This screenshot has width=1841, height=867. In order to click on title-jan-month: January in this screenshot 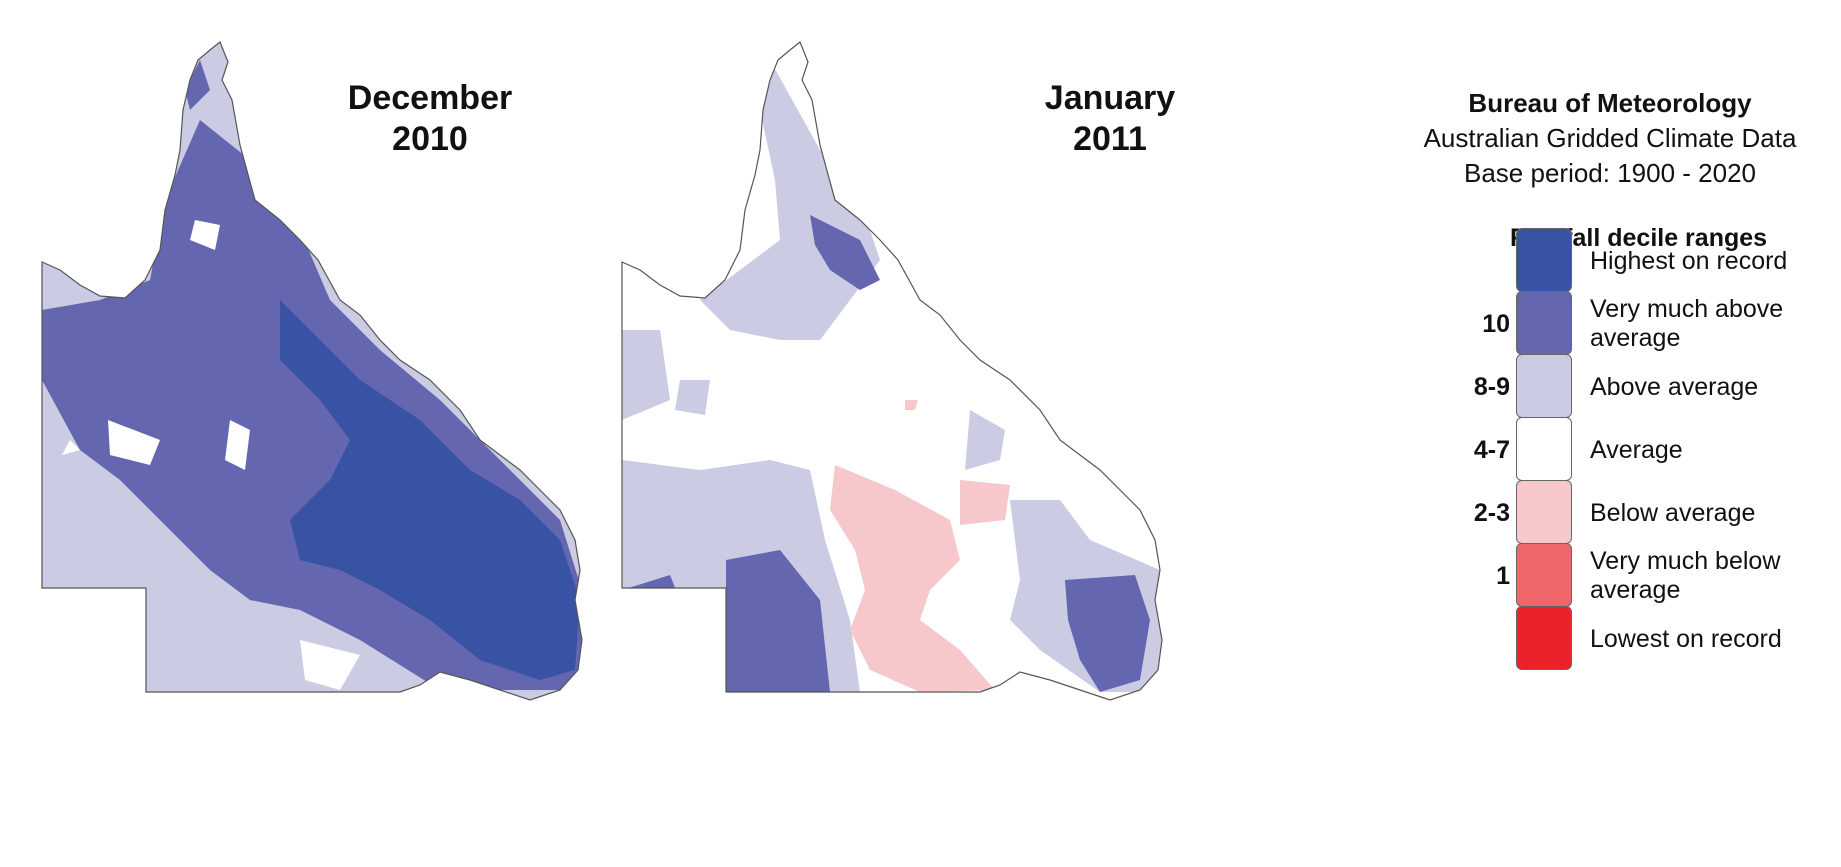, I will do `click(1110, 98)`.